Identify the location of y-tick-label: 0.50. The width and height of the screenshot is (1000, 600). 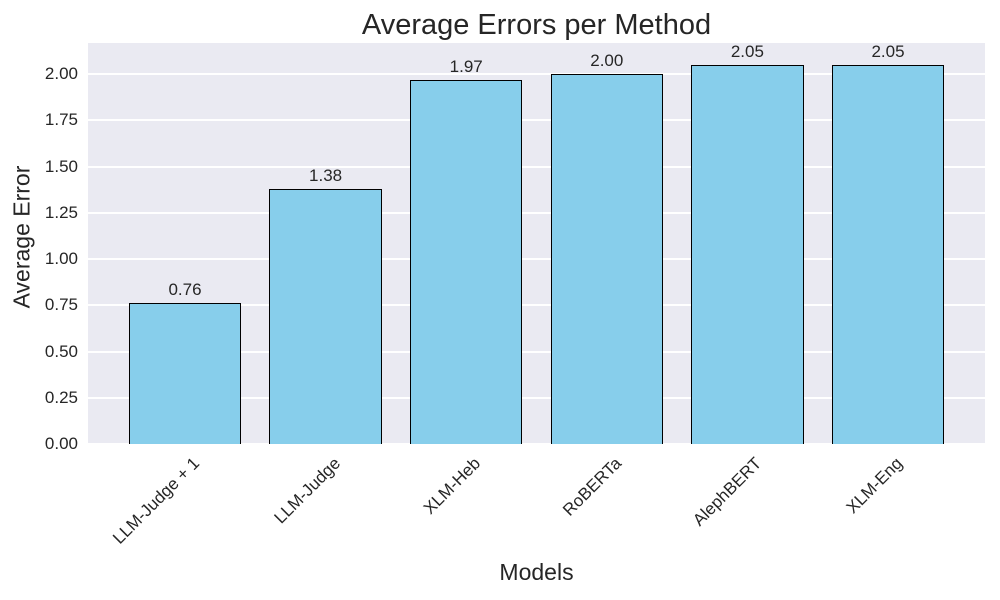
(61, 351).